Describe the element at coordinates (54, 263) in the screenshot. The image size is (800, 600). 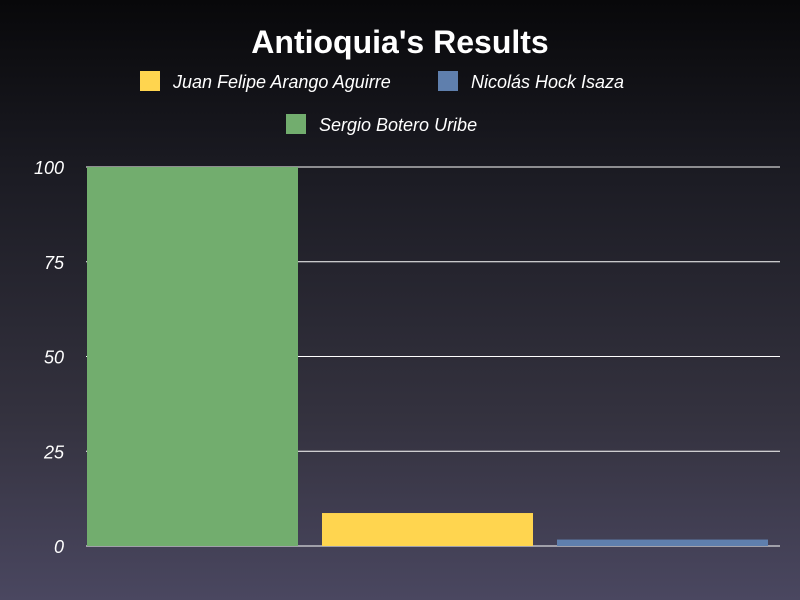
I see `y-tick-label-75: 75` at that location.